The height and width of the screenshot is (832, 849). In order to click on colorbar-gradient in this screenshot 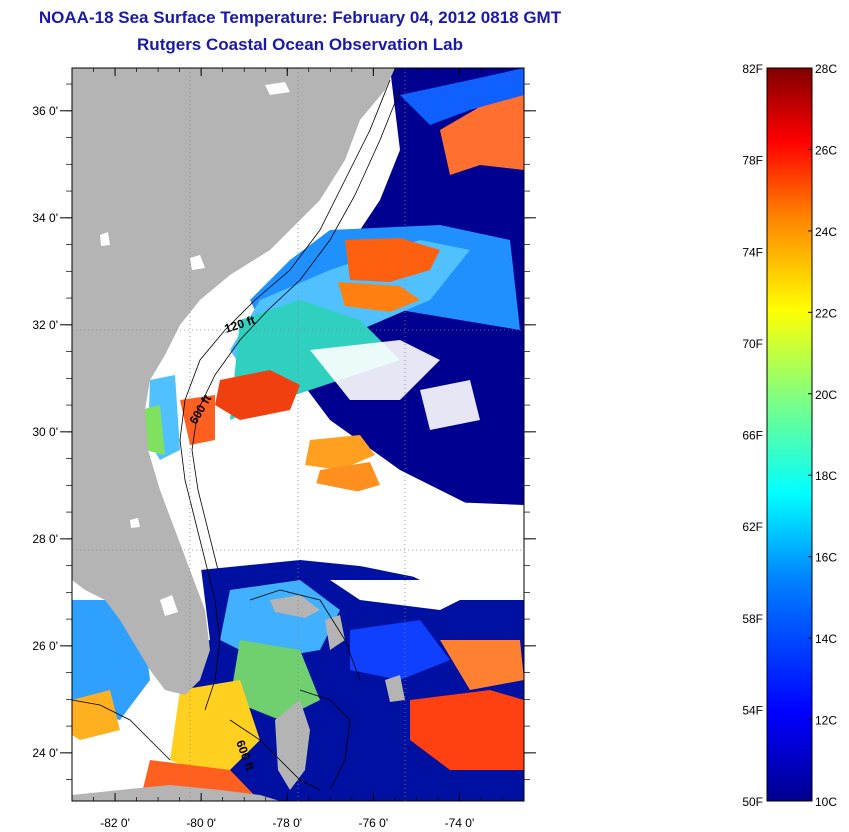, I will do `click(789, 434)`.